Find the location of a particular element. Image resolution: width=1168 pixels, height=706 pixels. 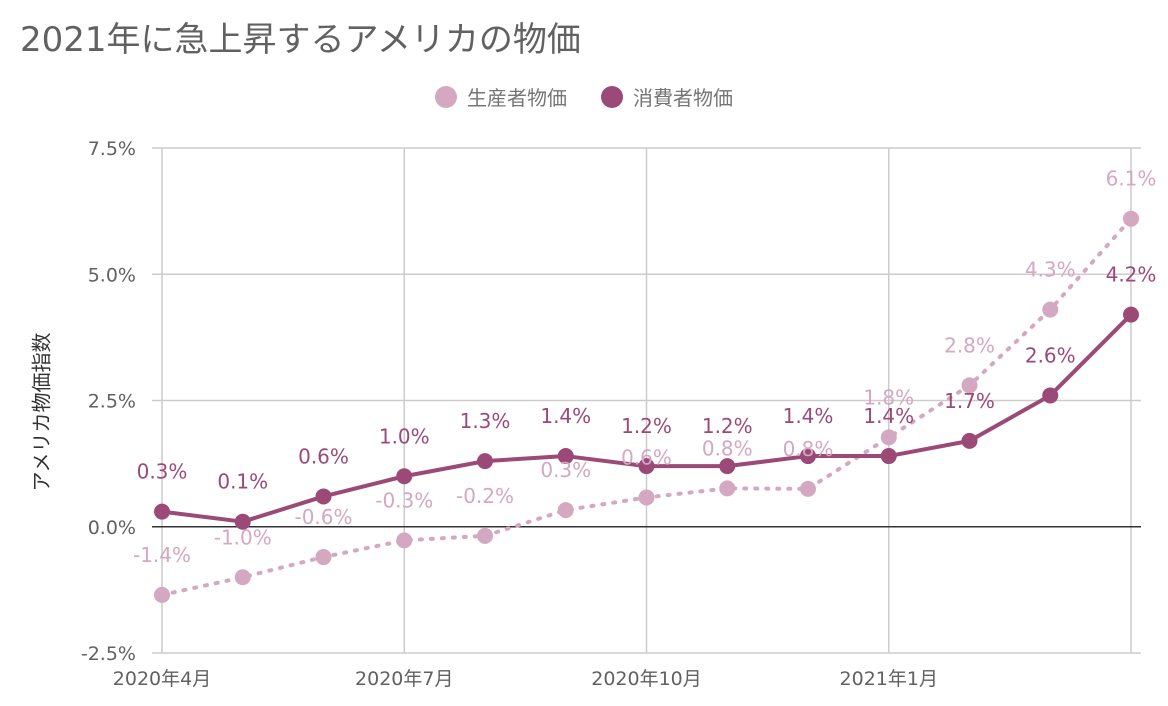

data-label-consumer: 1.0% is located at coordinates (404, 436).